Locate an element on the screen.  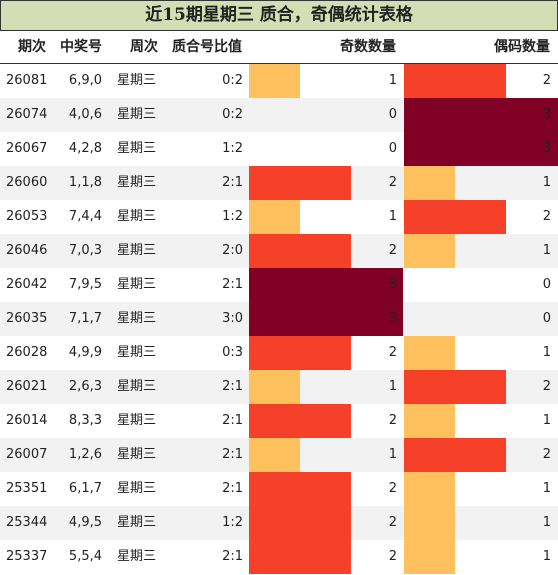
issue-cell: 26074 is located at coordinates (27, 114).